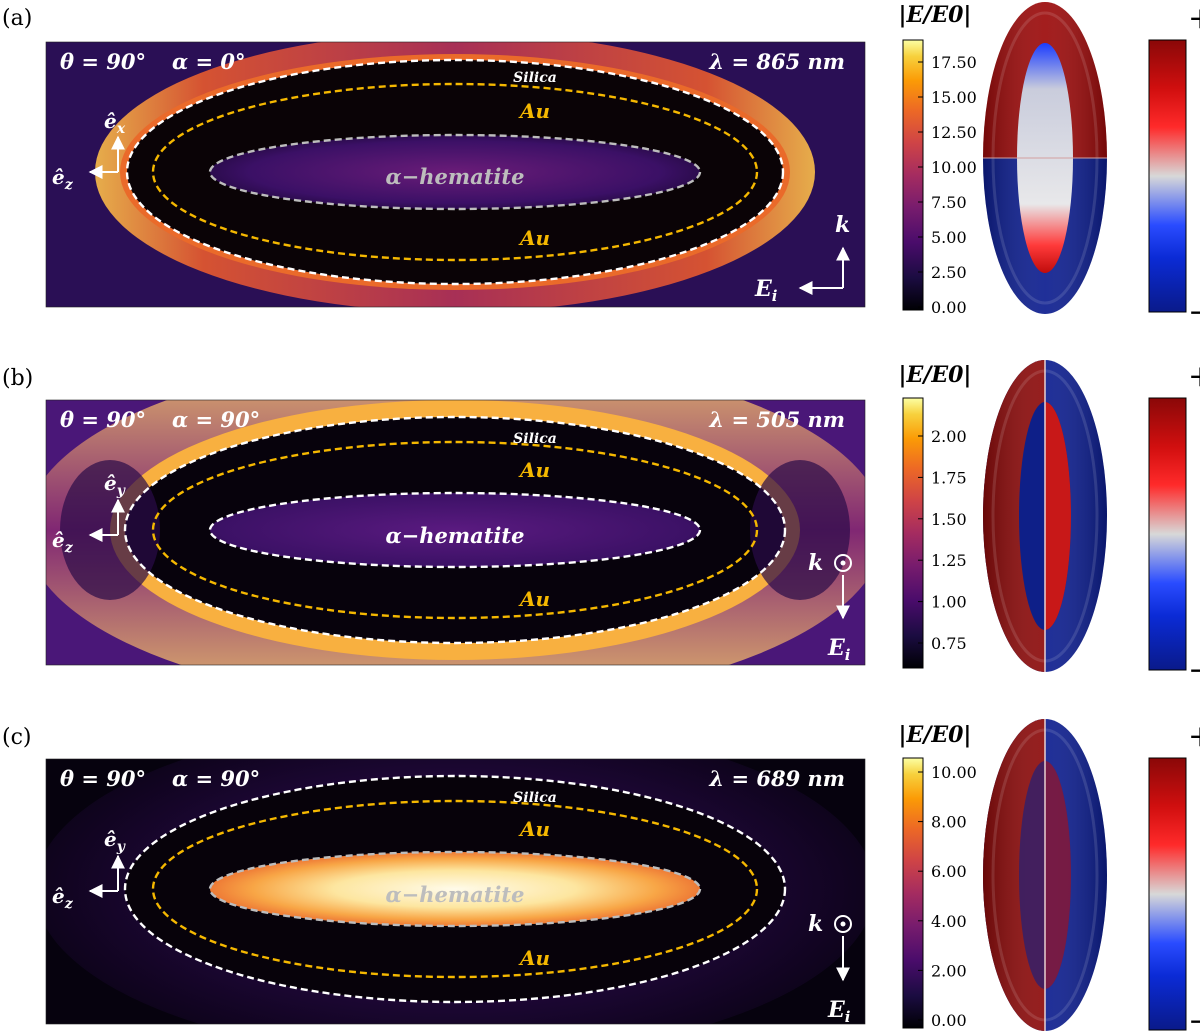 This screenshot has width=1200, height=1033. I want to click on wavelength-label: λ = 865 nm, so click(776, 61).